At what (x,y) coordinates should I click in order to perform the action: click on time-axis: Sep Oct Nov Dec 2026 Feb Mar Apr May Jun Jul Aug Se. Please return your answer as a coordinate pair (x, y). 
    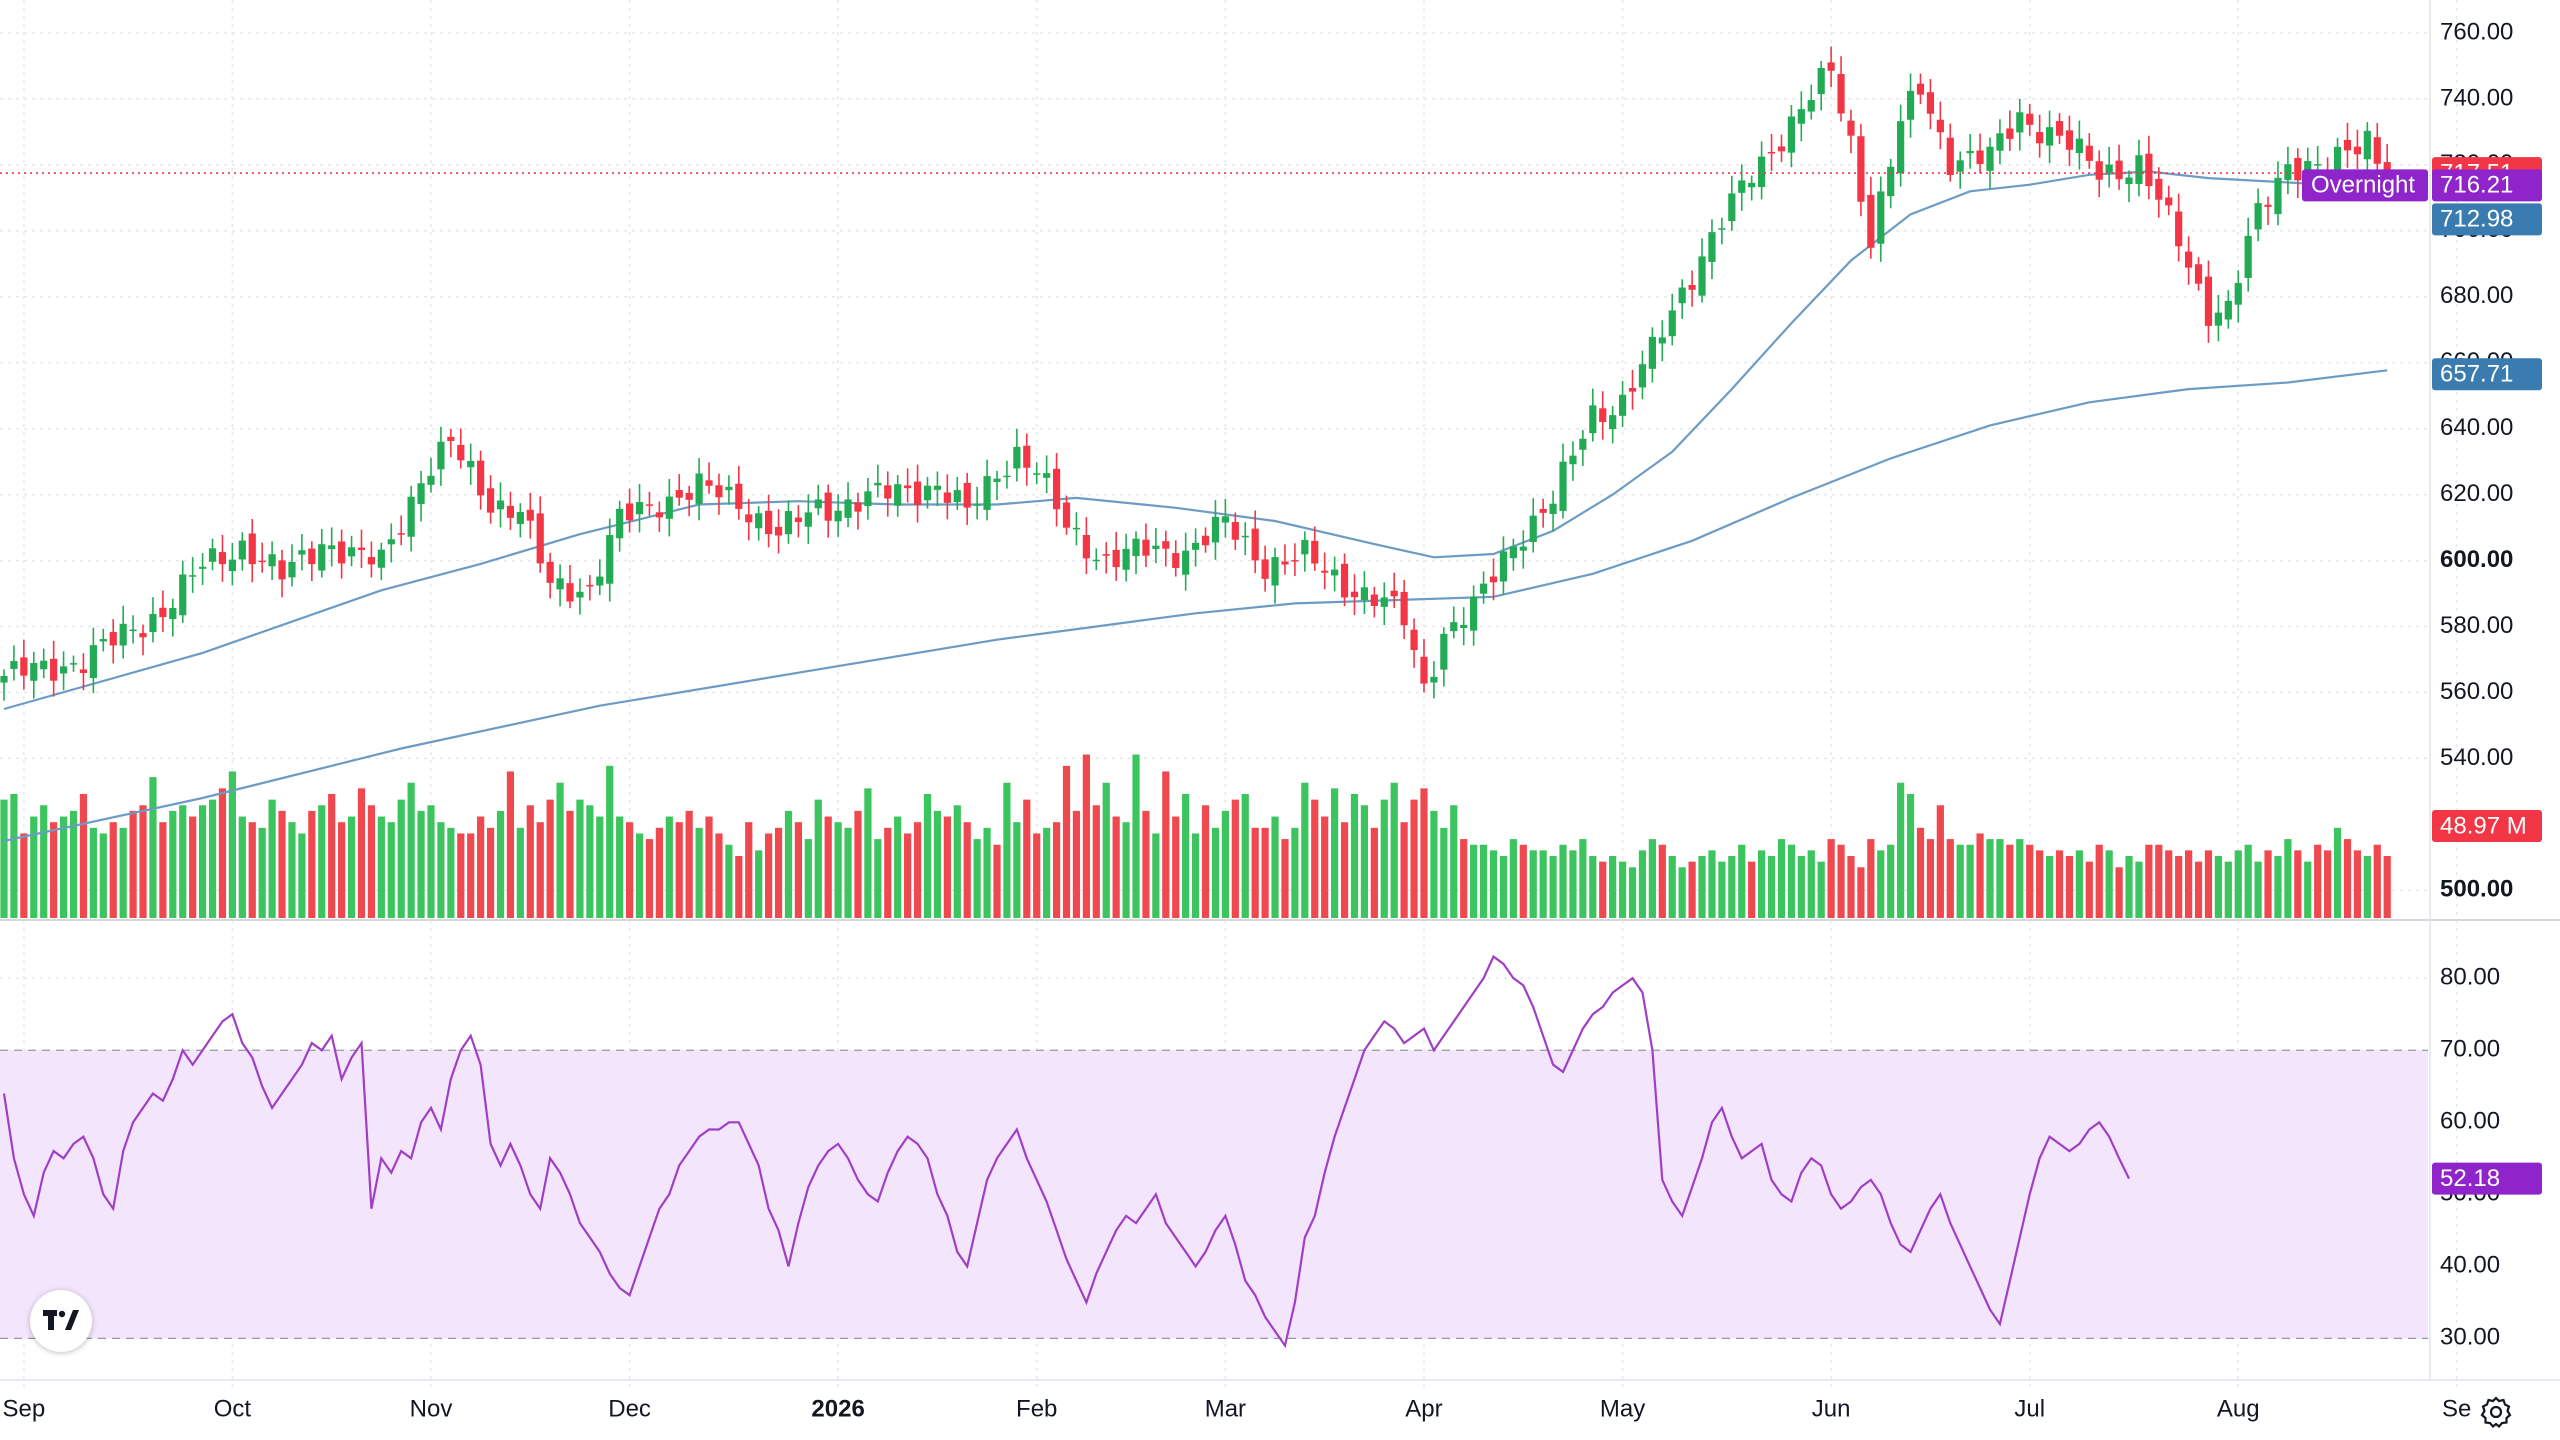
    Looking at the image, I should click on (1237, 1408).